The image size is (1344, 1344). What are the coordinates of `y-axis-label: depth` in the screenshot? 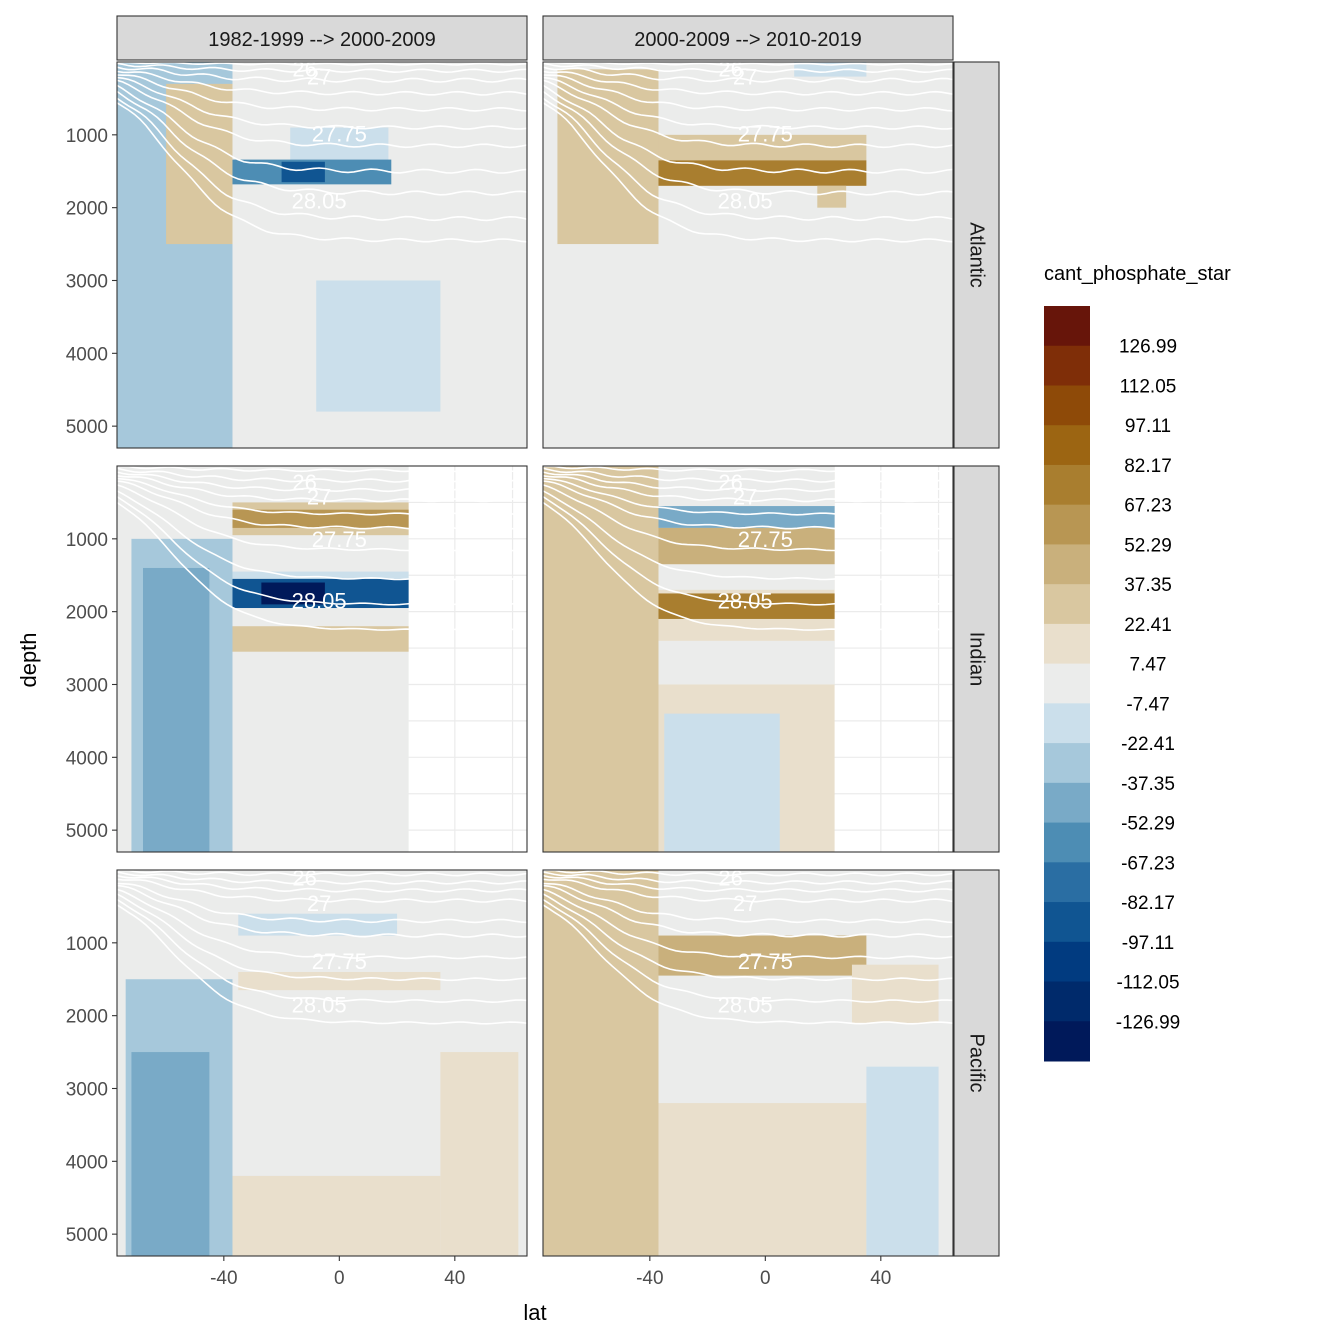 It's located at (28, 659).